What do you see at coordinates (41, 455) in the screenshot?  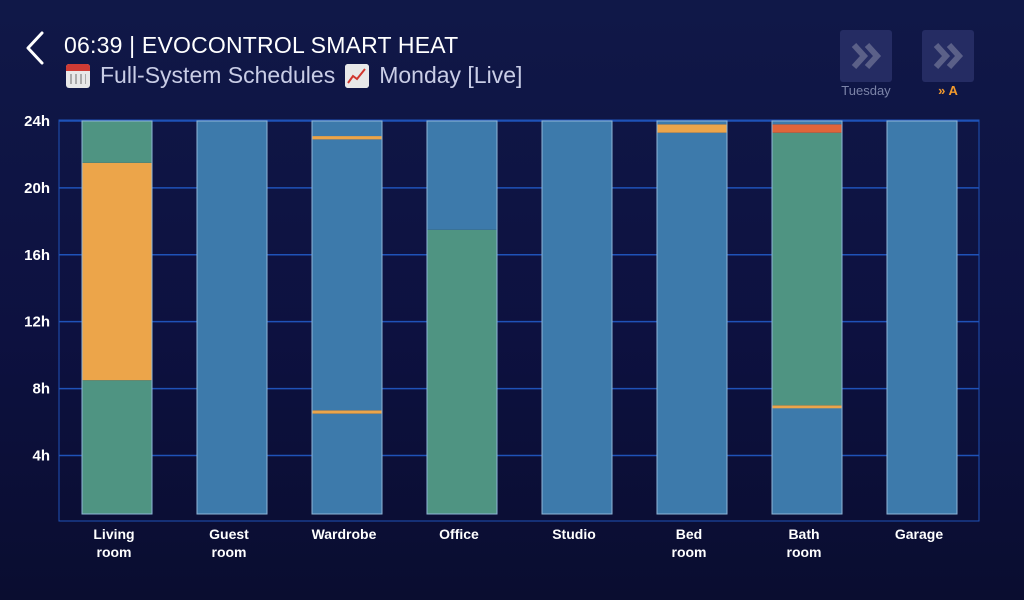 I see `y-tick-label: 4h` at bounding box center [41, 455].